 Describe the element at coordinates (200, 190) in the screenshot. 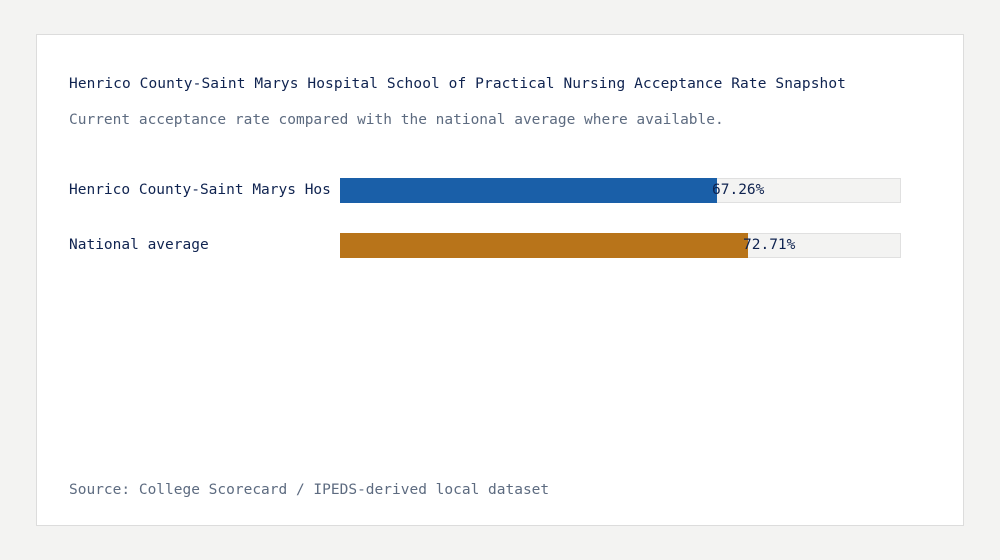

I see `bar-label-school: Henrico County-Saint Marys Hos` at that location.